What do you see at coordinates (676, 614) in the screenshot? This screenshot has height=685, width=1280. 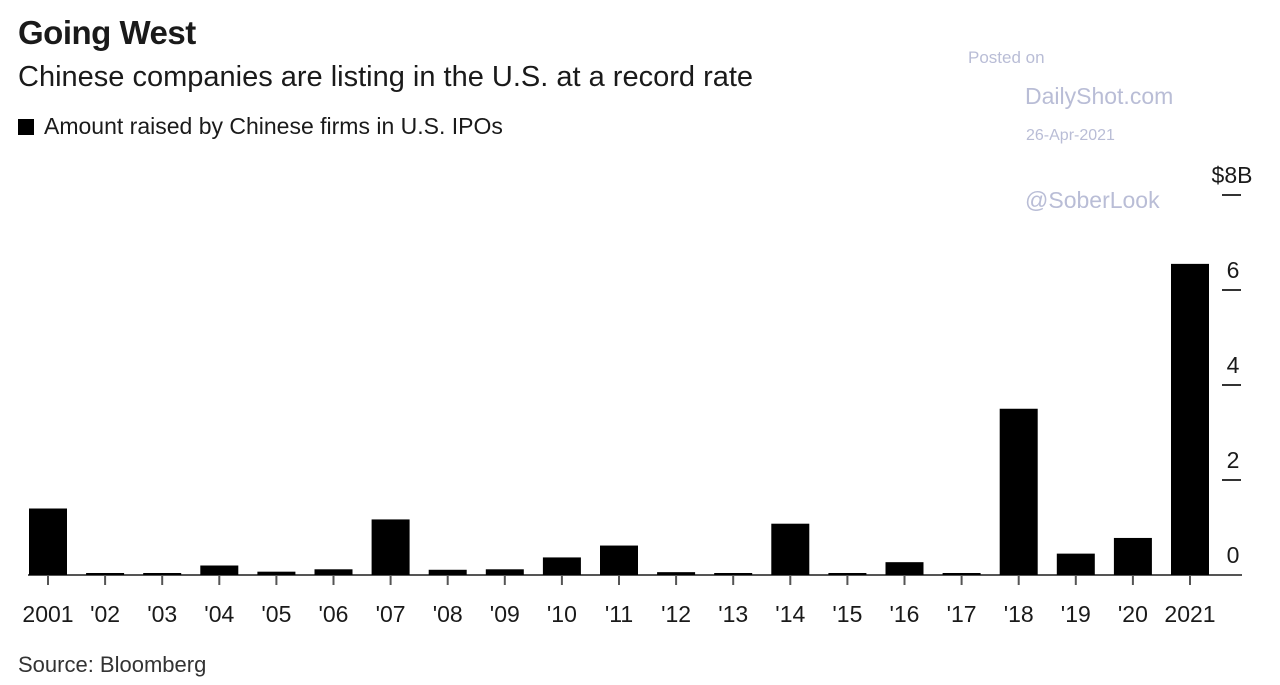 I see `x-tick-label-11: '12` at bounding box center [676, 614].